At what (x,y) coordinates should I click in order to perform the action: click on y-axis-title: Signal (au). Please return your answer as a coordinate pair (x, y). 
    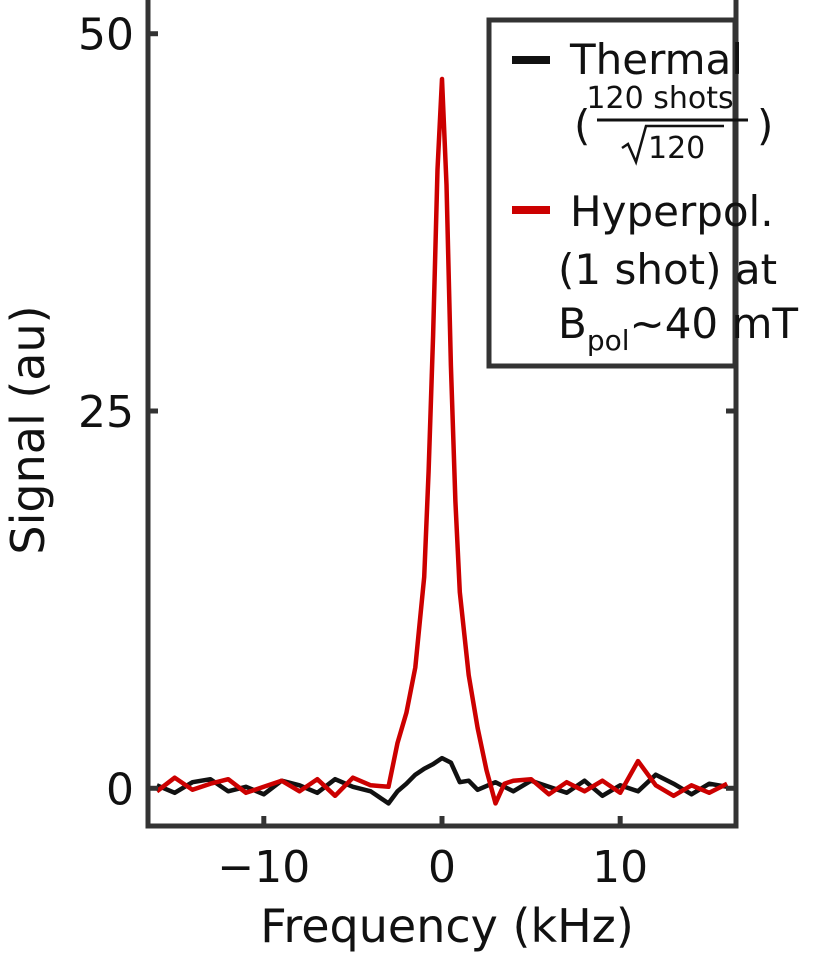
    Looking at the image, I should click on (28, 429).